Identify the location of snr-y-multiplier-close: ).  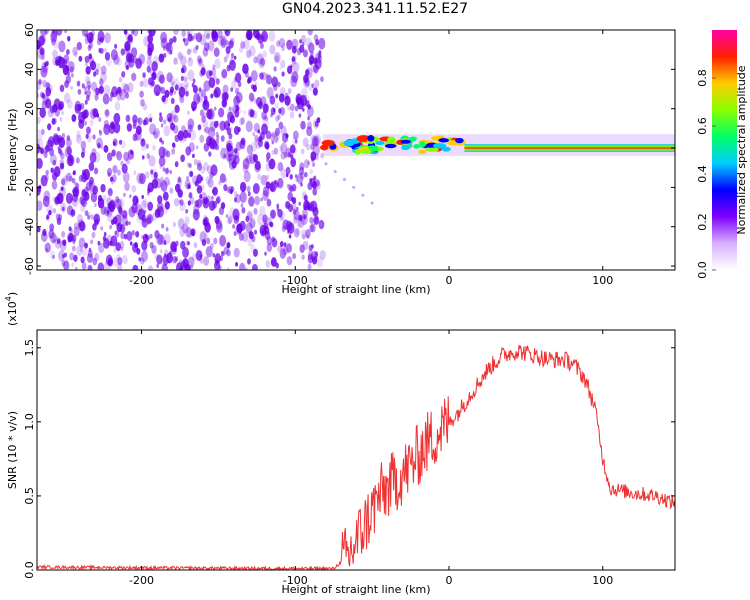
(12, 294).